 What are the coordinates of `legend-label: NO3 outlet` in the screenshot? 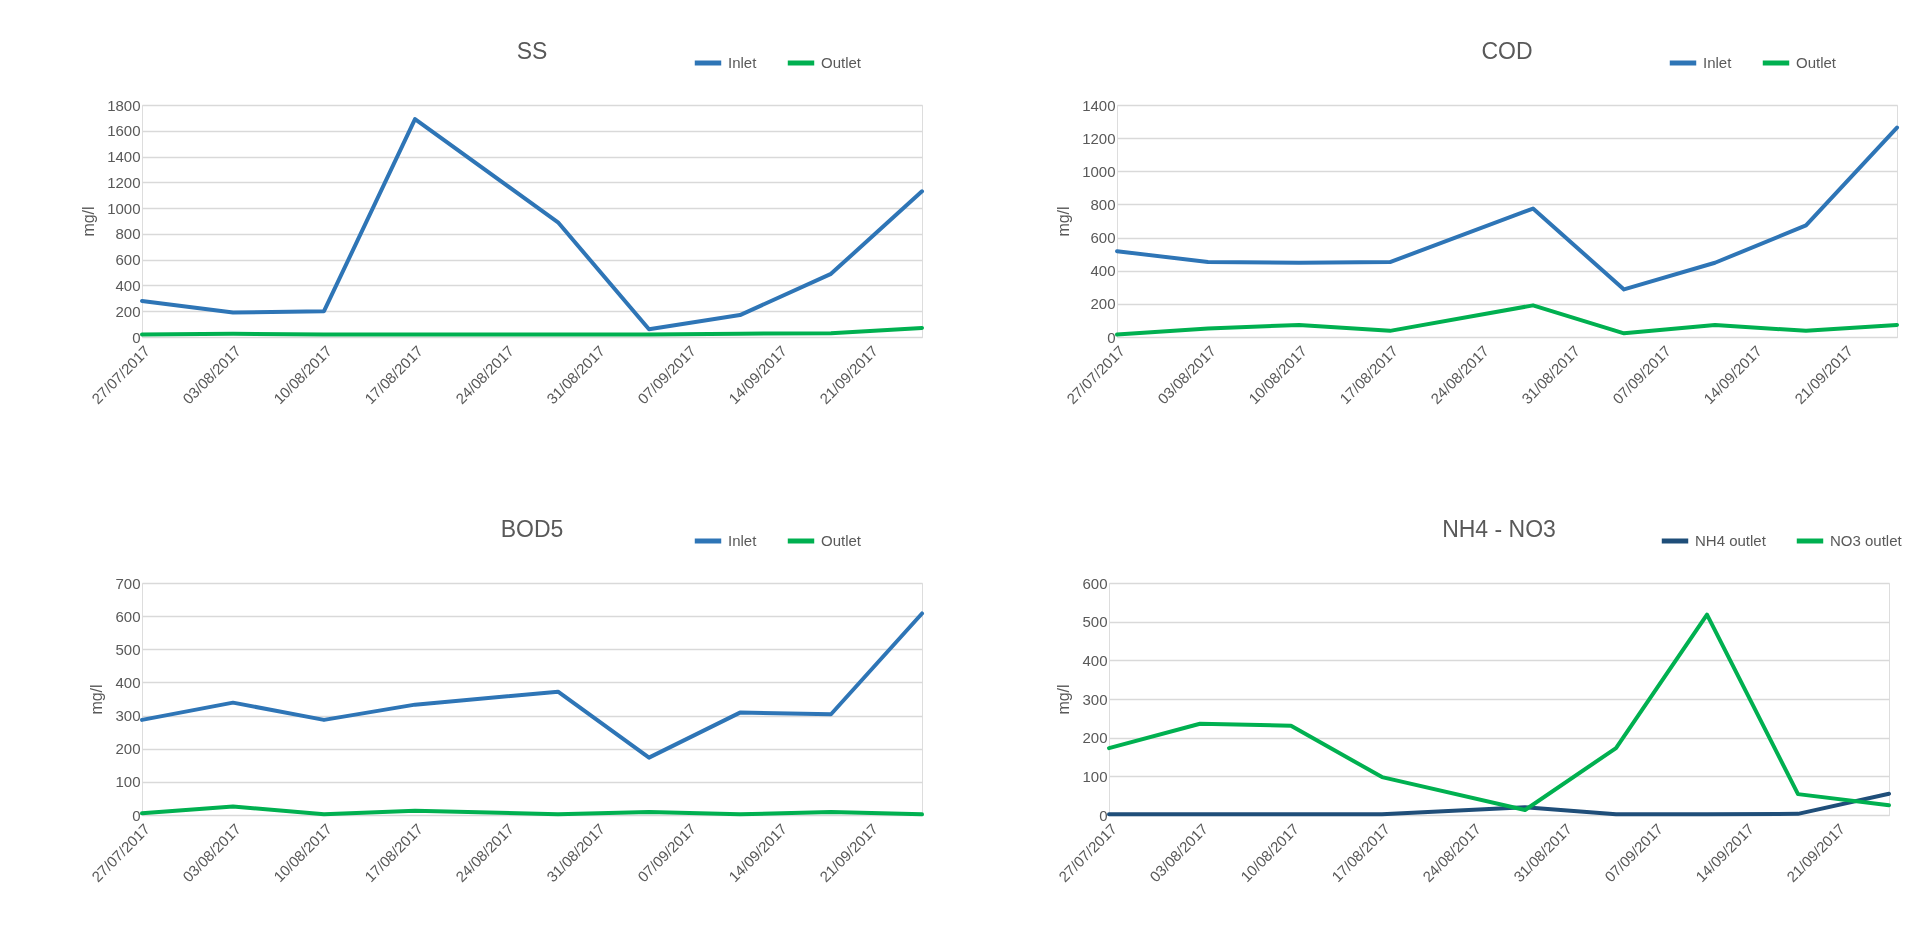 It's located at (1866, 540).